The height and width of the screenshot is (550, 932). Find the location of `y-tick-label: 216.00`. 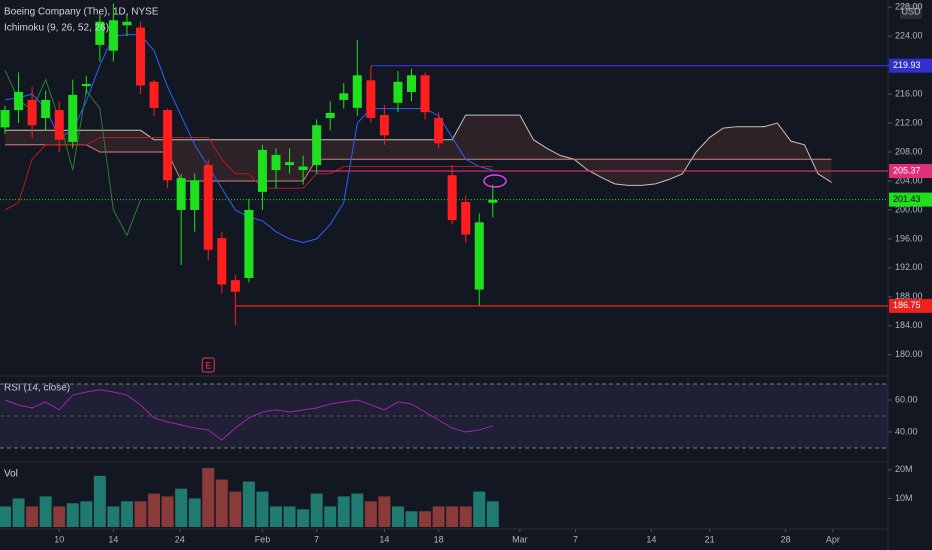

y-tick-label: 216.00 is located at coordinates (909, 93).